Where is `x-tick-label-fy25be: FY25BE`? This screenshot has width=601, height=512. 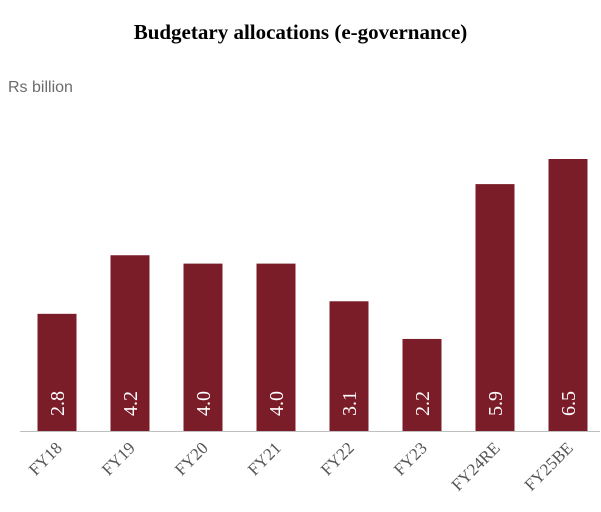 x-tick-label-fy25be: FY25BE is located at coordinates (549, 466).